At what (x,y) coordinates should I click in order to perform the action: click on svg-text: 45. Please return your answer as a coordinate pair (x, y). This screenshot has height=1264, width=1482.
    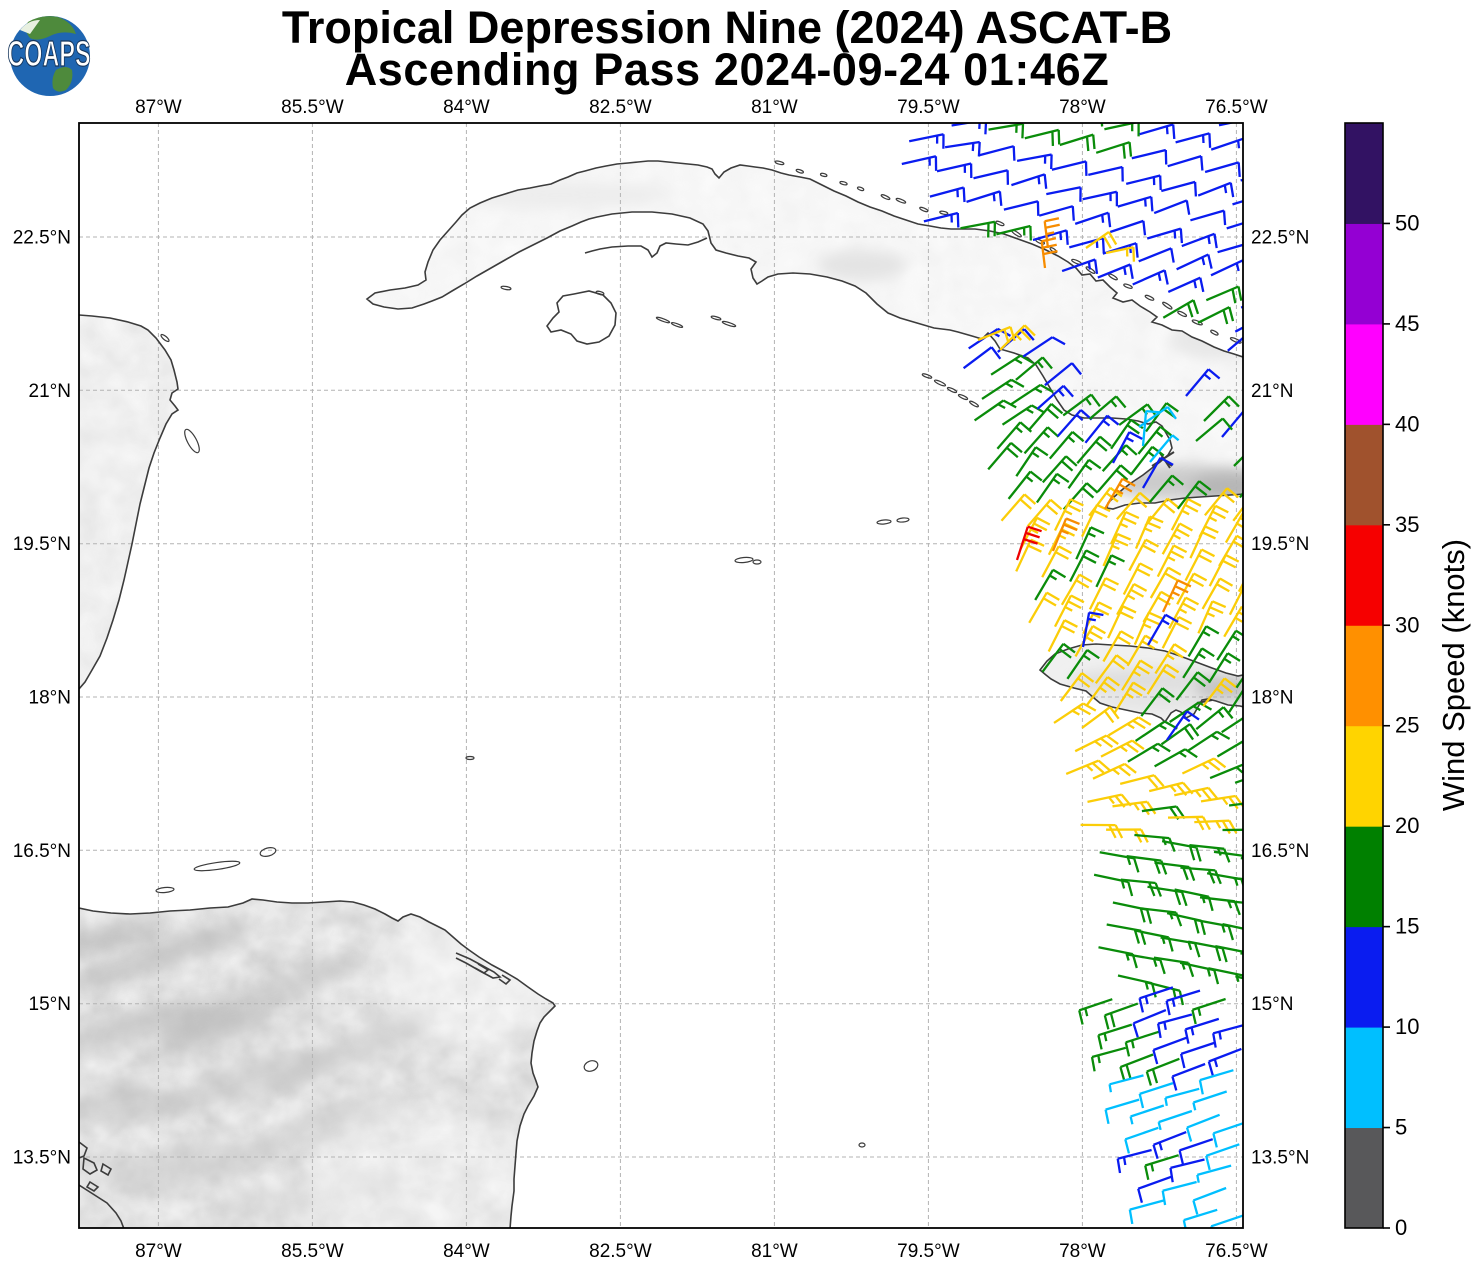
    Looking at the image, I should click on (1407, 323).